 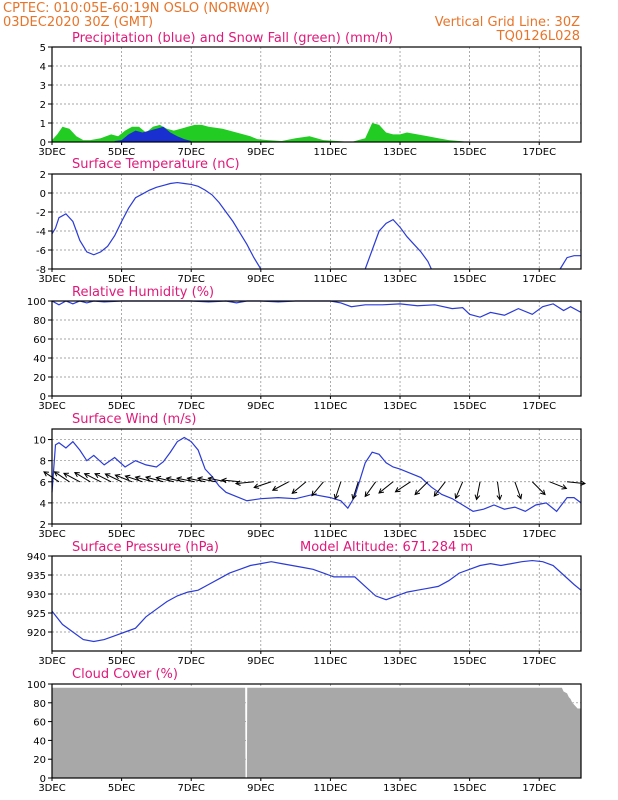 I want to click on y-tick-label: 100, so click(x=36, y=302).